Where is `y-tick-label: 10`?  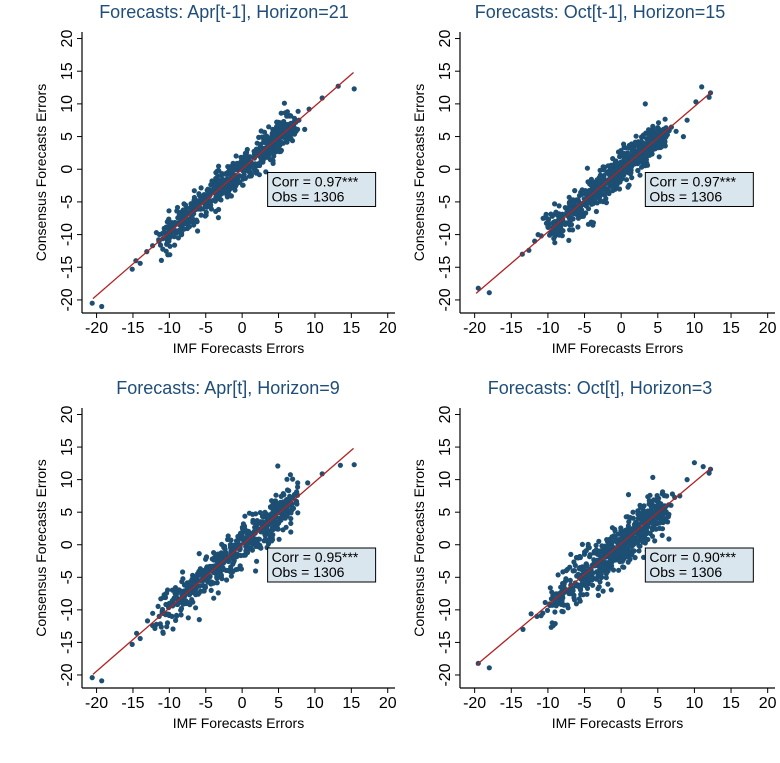
y-tick-label: 10 is located at coordinates (67, 104).